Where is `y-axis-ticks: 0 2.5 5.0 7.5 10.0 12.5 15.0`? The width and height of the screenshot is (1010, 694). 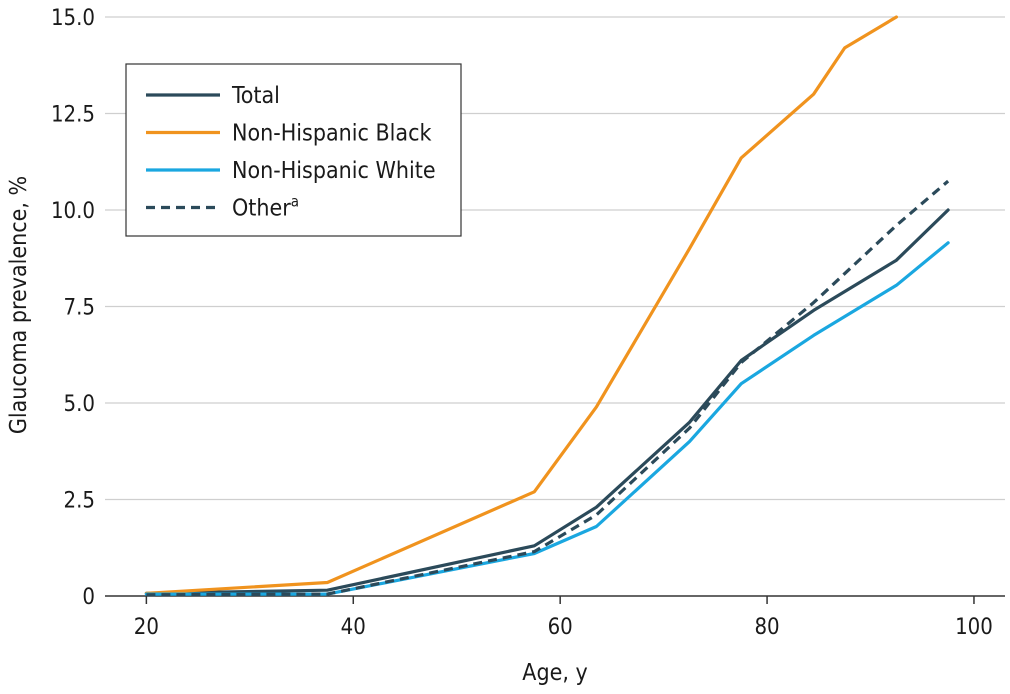
y-axis-ticks: 0 2.5 5.0 7.5 10.0 12.5 15.0 is located at coordinates (73, 308).